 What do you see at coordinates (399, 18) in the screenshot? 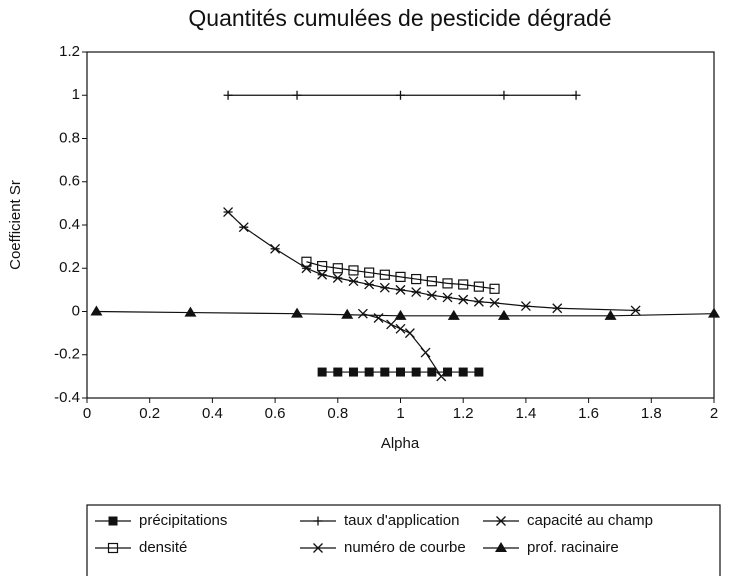
I see `chart-title: Quantités cumulées de pesticide dégradé` at bounding box center [399, 18].